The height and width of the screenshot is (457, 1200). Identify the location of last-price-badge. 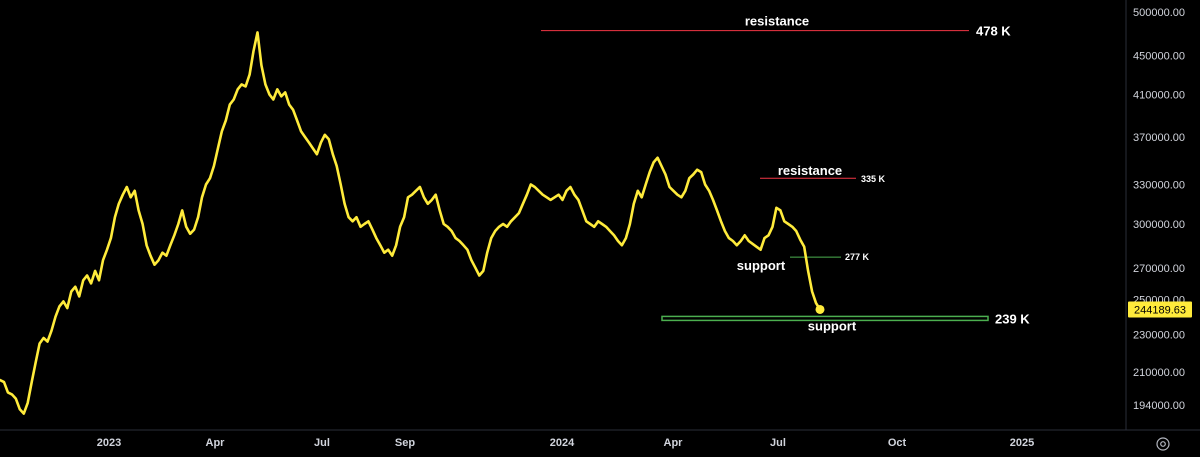
(1160, 309).